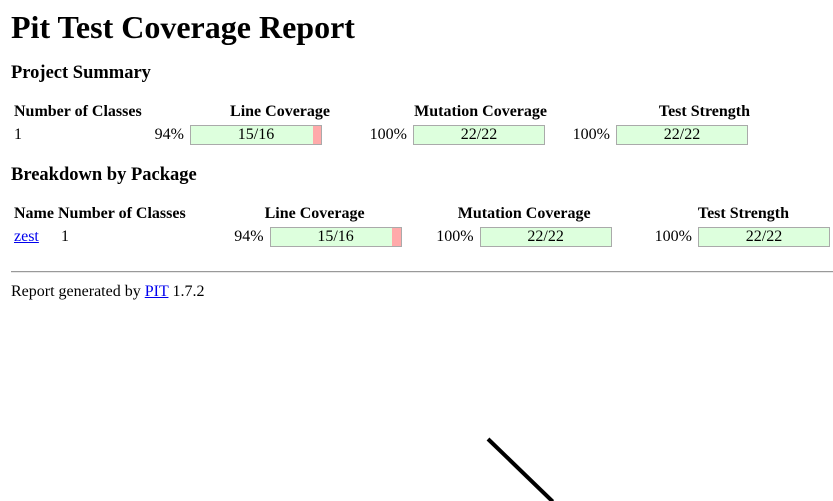 This screenshot has width=833, height=501. What do you see at coordinates (249, 236) in the screenshot?
I see `package-line-percentage: 94%` at bounding box center [249, 236].